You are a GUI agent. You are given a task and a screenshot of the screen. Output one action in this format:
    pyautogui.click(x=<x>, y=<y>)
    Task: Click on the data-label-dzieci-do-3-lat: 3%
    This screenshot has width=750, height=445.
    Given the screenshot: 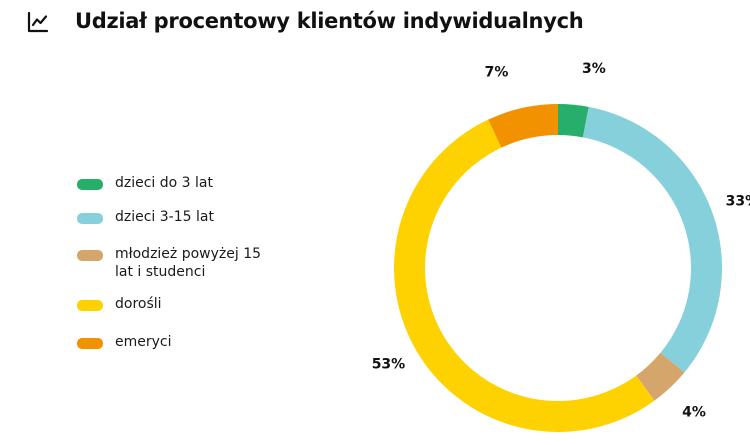 What is the action you would take?
    pyautogui.click(x=594, y=69)
    